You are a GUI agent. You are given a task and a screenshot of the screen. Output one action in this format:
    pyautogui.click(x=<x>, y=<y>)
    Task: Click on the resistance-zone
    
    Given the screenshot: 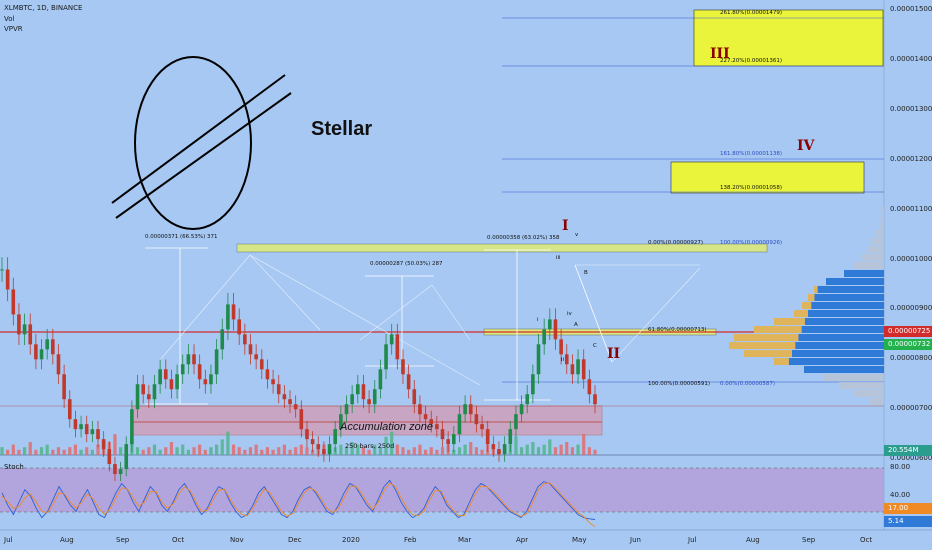 What is the action you would take?
    pyautogui.click(x=502, y=248)
    